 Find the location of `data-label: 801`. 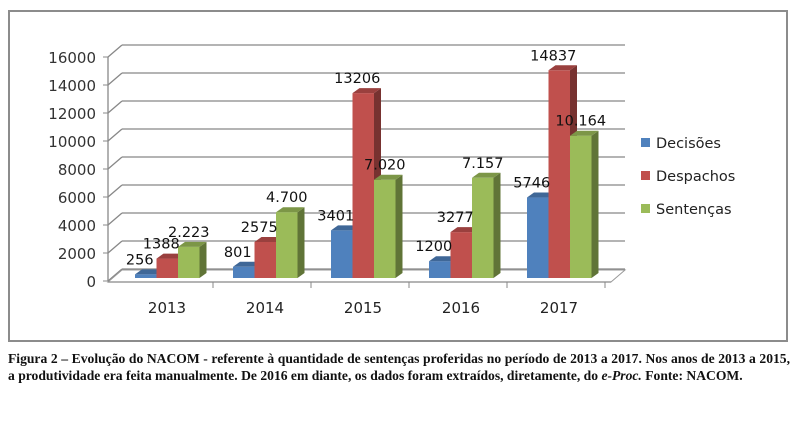

data-label: 801 is located at coordinates (238, 253).